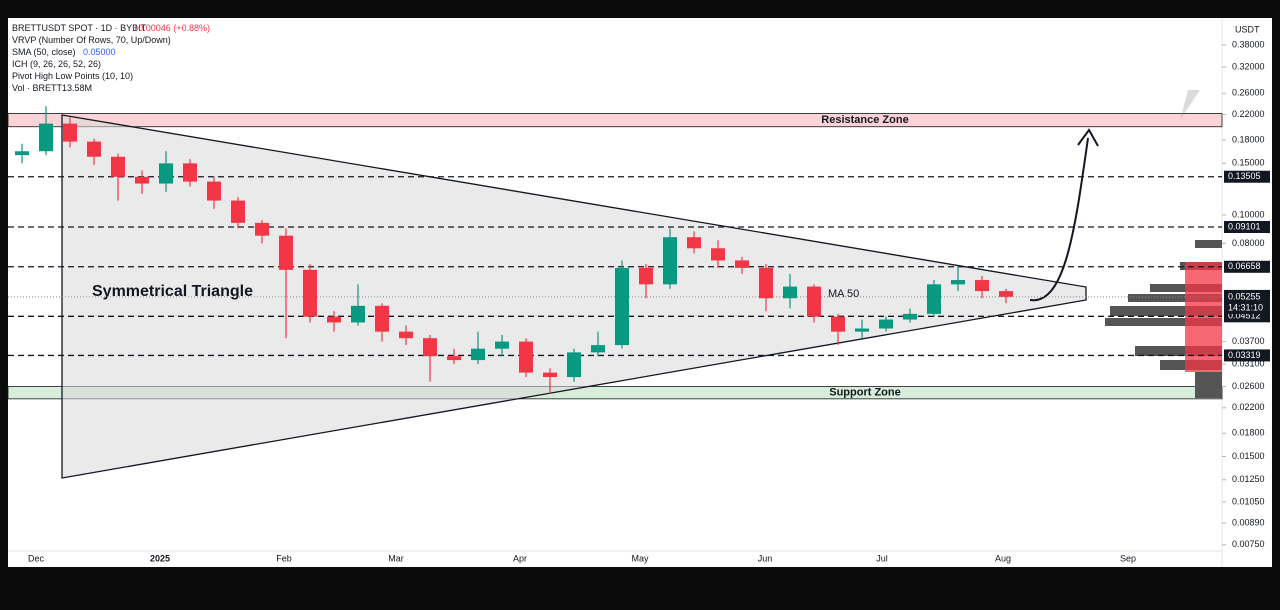 This screenshot has height=610, width=1280. I want to click on y-tick-label: 0.03700, so click(1248, 341).